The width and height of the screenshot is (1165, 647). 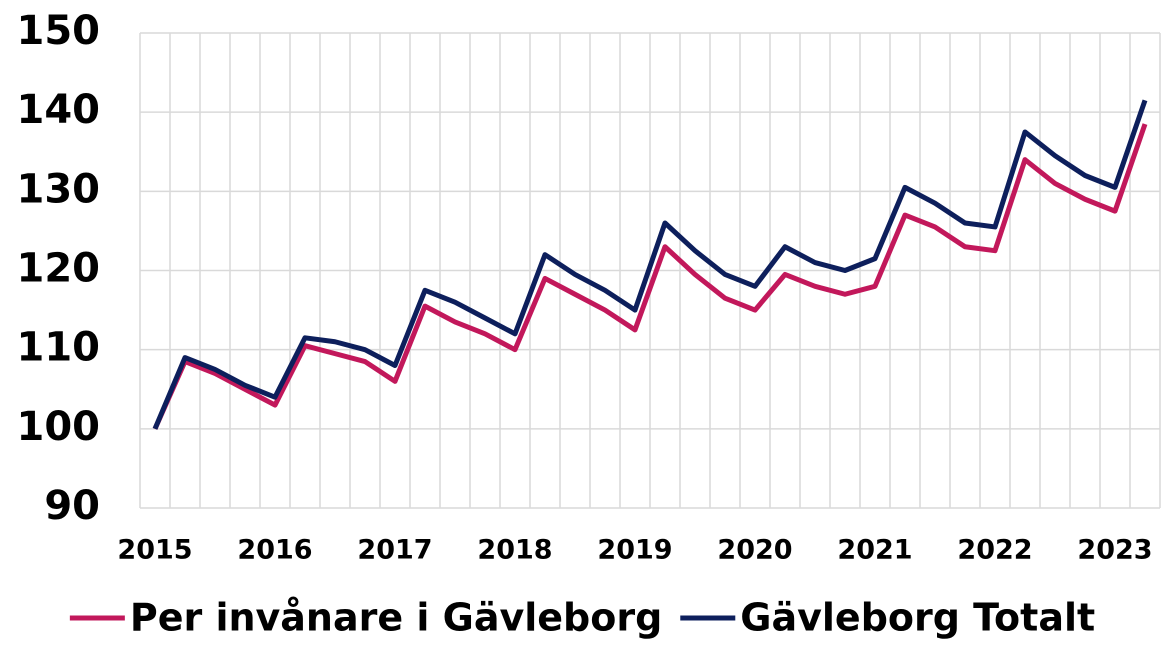 I want to click on x-tick-label: 2018, so click(x=514, y=550).